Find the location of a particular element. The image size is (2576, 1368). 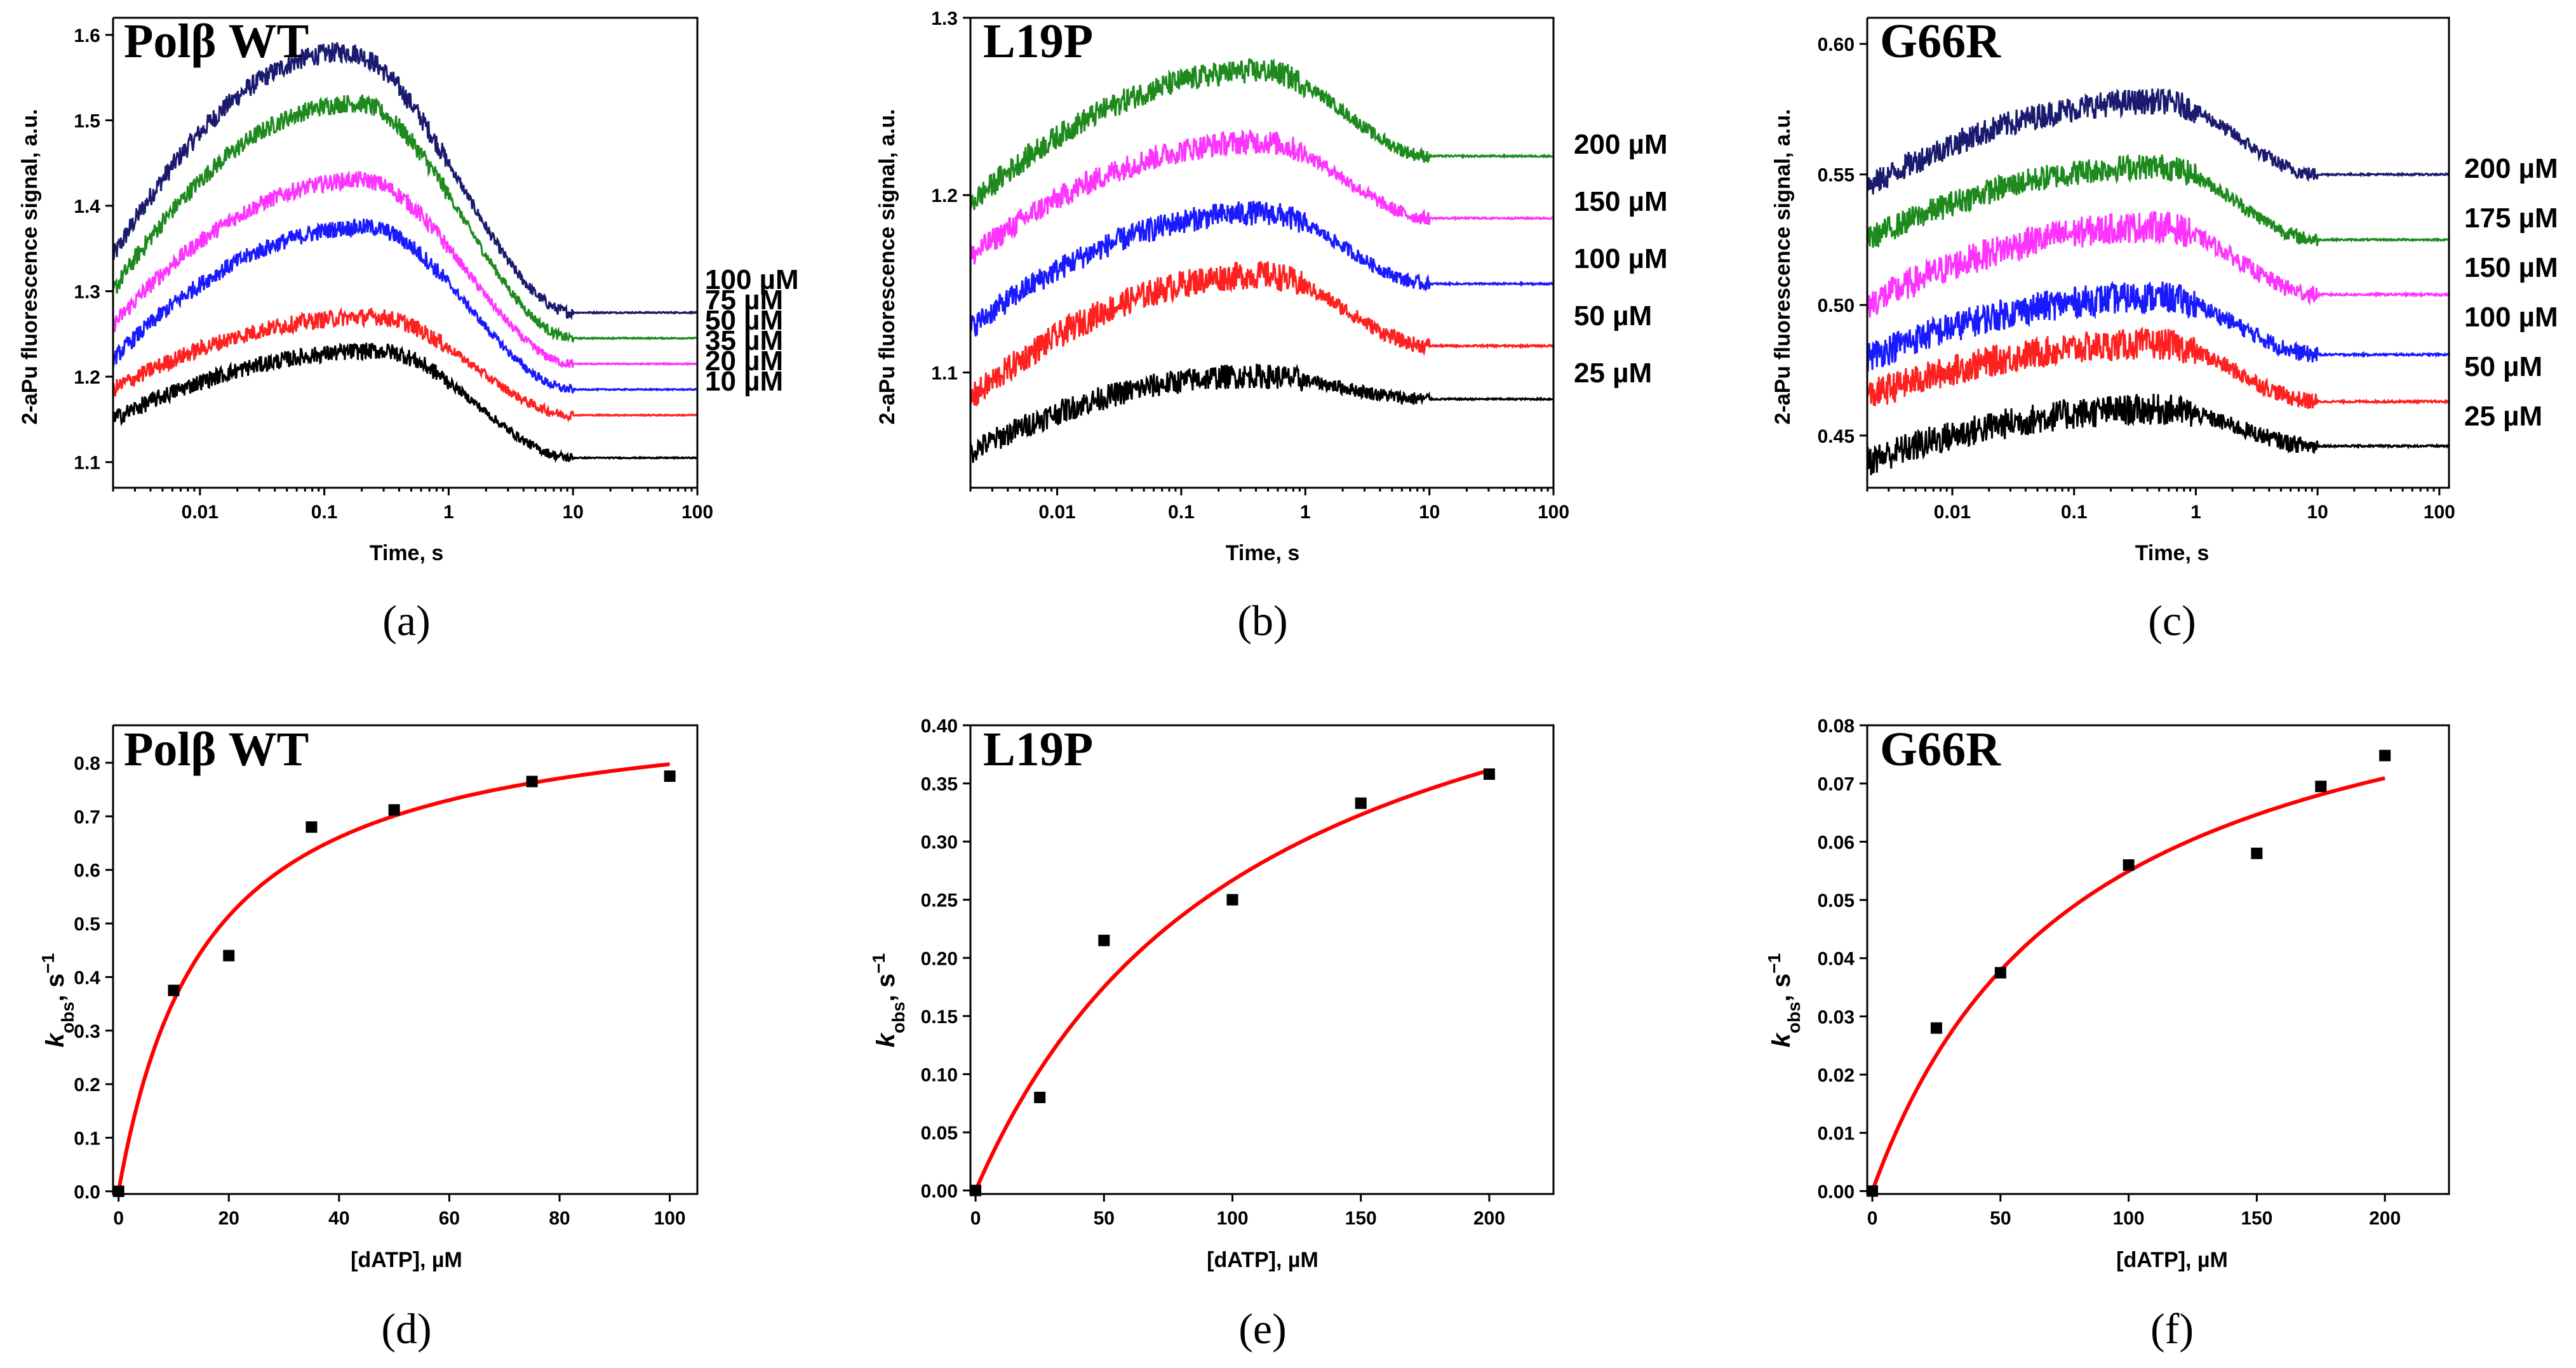

y-tick-label: 0.0 is located at coordinates (87, 1192).